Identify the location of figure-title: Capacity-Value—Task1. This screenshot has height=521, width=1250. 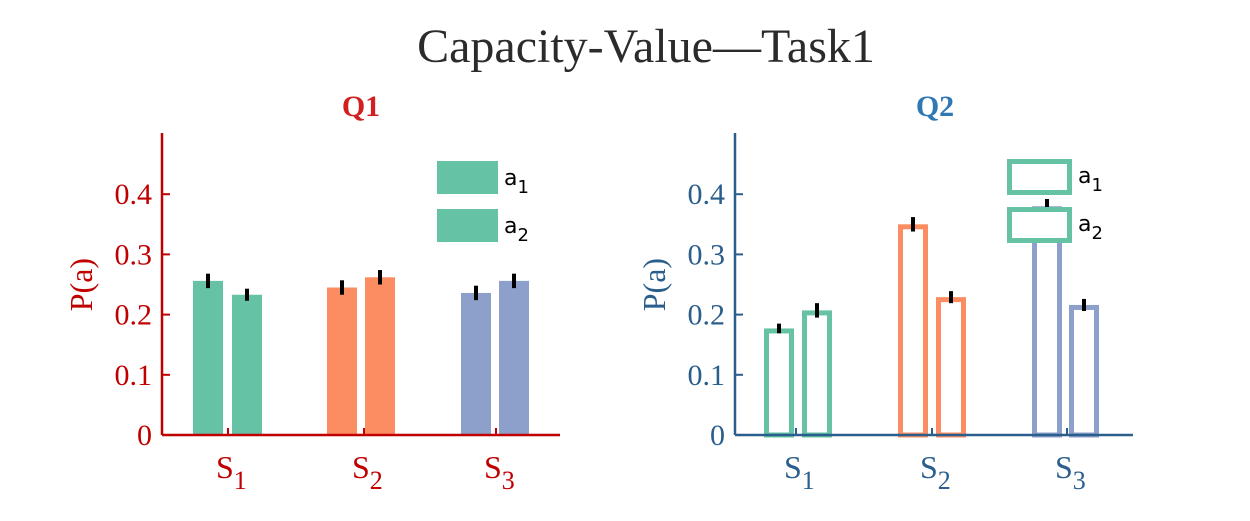
(646, 46).